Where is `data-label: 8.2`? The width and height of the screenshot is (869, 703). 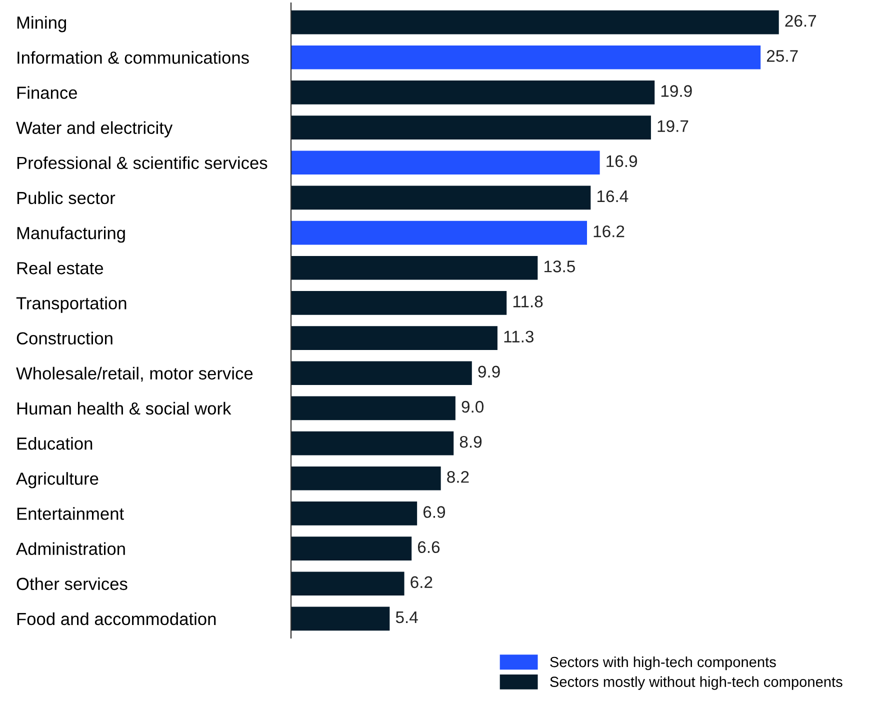 data-label: 8.2 is located at coordinates (458, 477).